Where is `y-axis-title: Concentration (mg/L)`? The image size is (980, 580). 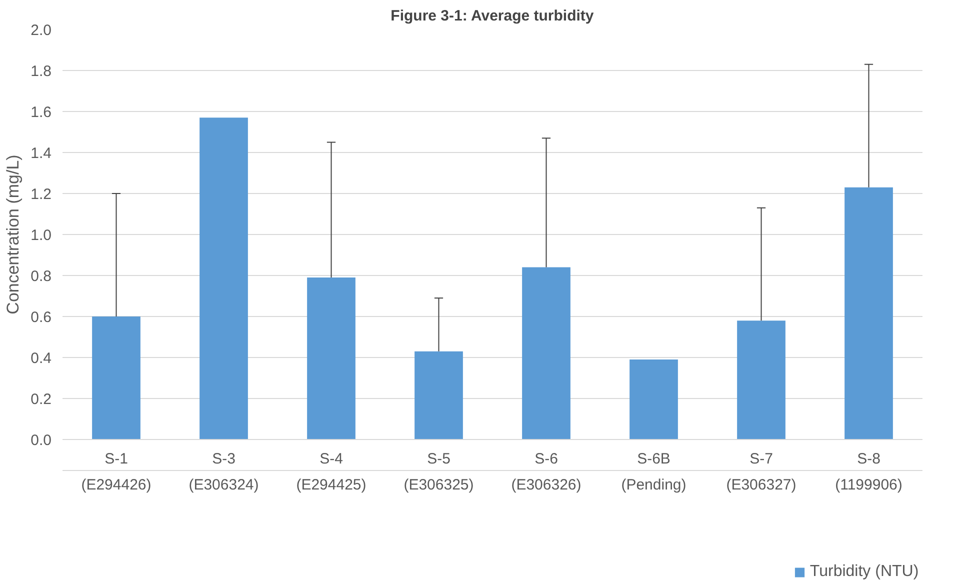 y-axis-title: Concentration (mg/L) is located at coordinates (13, 234).